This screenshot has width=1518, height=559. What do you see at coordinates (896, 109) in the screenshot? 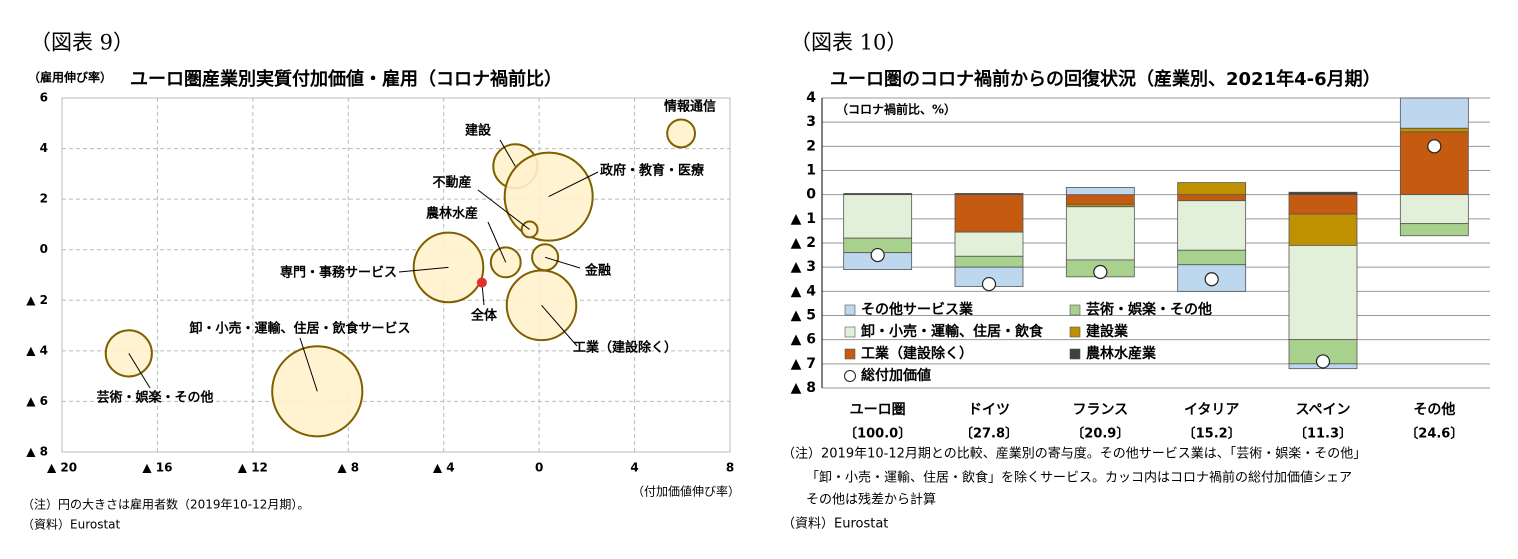
I see `y-axis-label: （コロナ禍前比、%）` at bounding box center [896, 109].